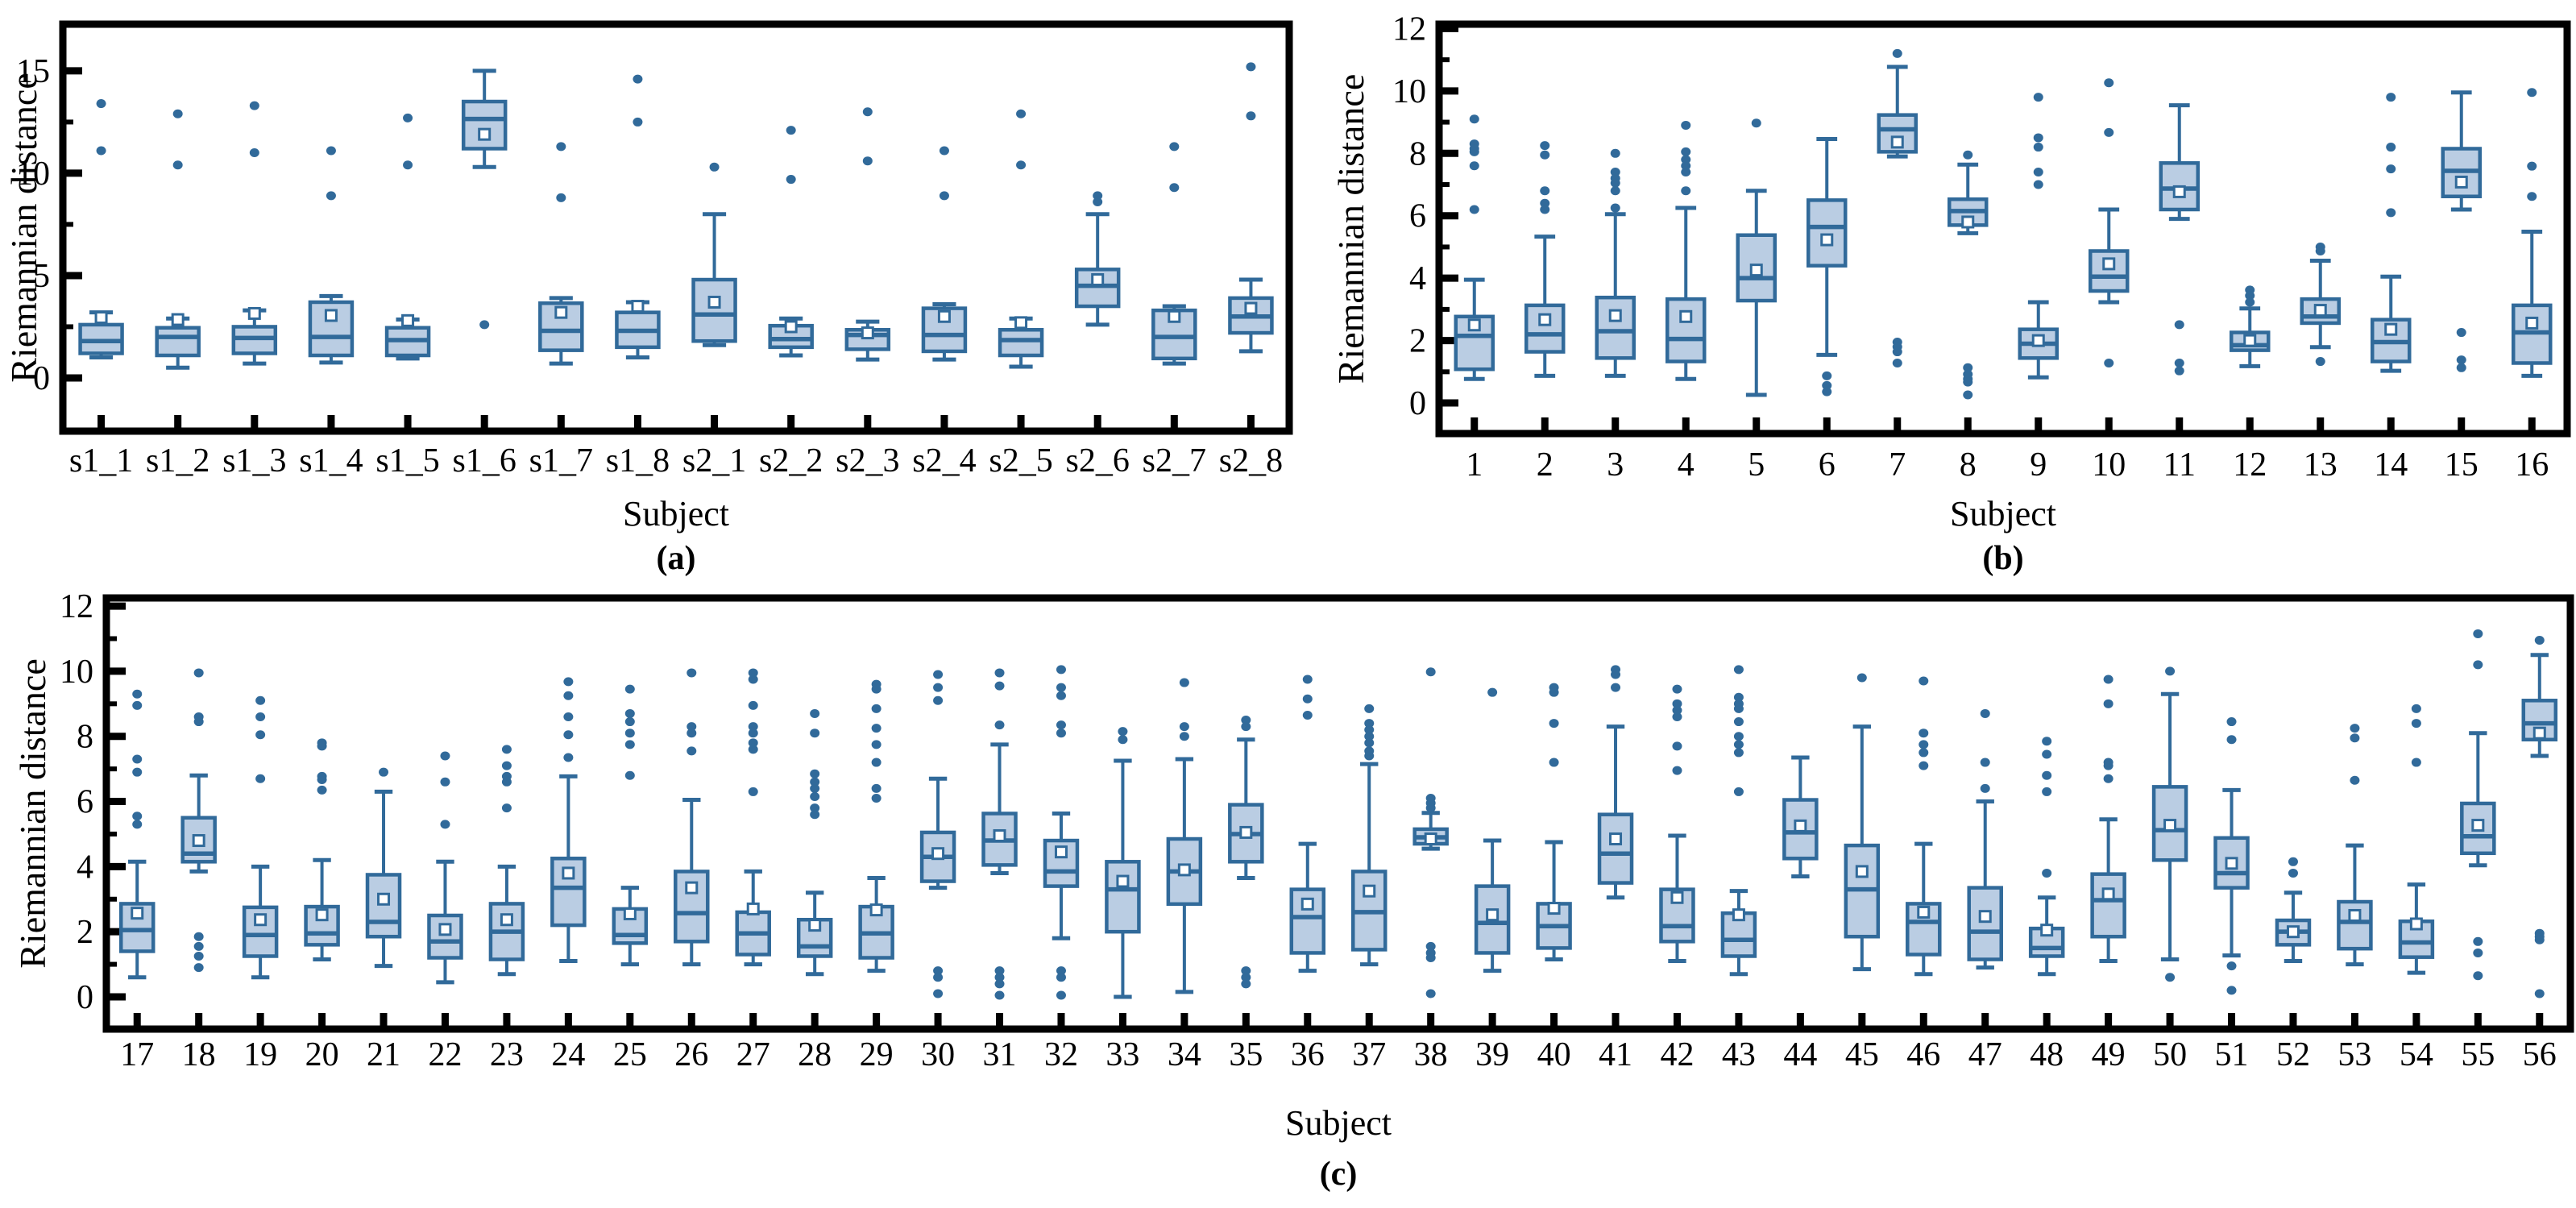 This screenshot has height=1208, width=2576. I want to click on x-tick-label: s1_1, so click(101, 461).